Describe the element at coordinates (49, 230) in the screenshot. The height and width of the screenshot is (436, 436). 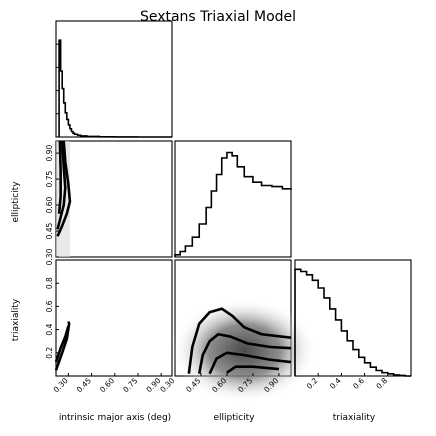
I see `y-tick-label-ellipticity: 0.45` at that location.